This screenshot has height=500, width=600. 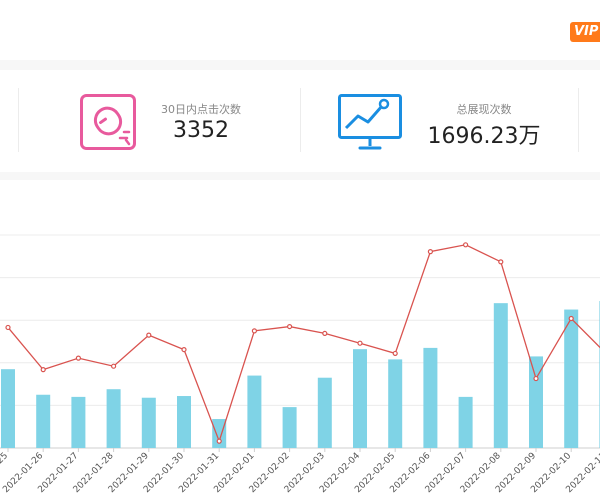 I want to click on top-bar: VIP, so click(x=300, y=30).